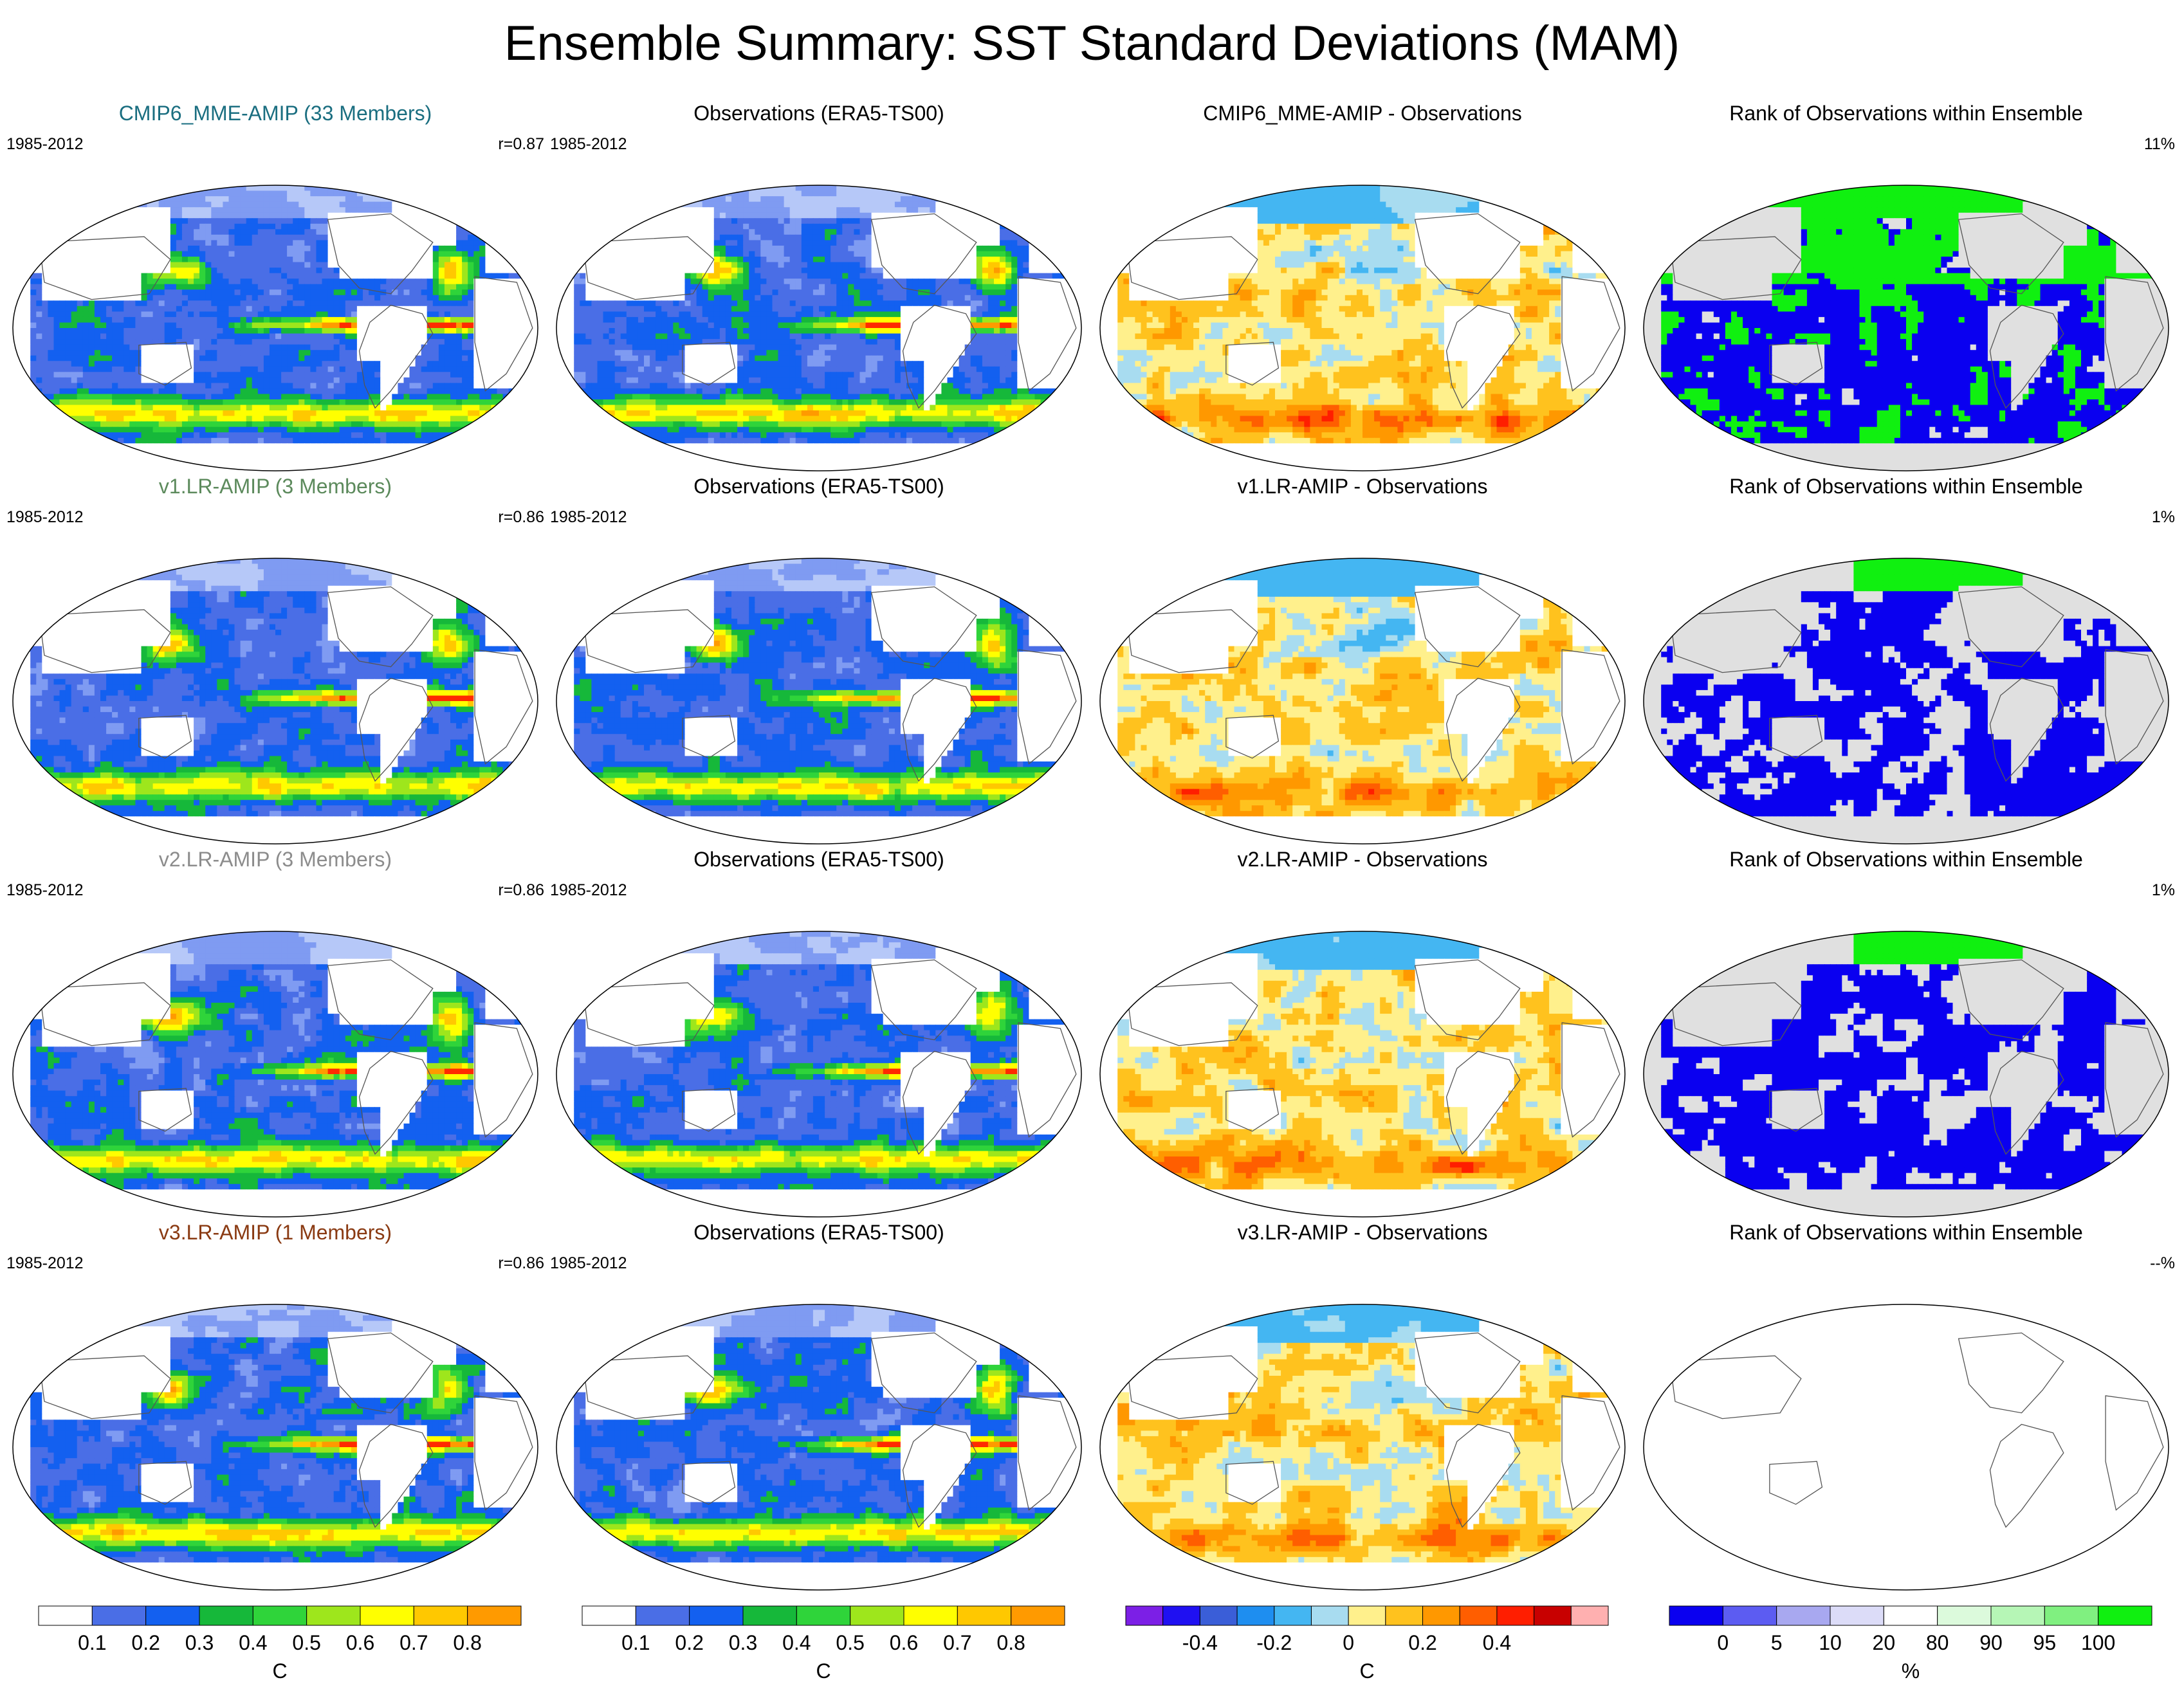 This screenshot has width=2184, height=1689. What do you see at coordinates (2098, 1642) in the screenshot?
I see `colorbar-tick-label: 100` at bounding box center [2098, 1642].